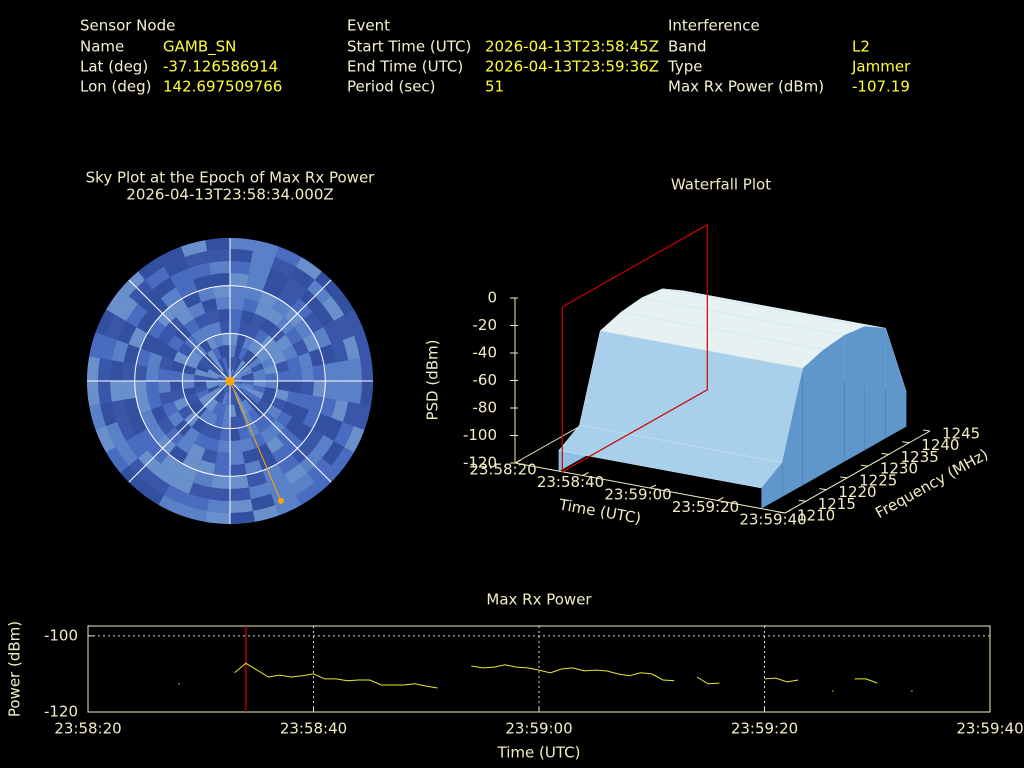  I want to click on azimuth-line, so click(280, 431).